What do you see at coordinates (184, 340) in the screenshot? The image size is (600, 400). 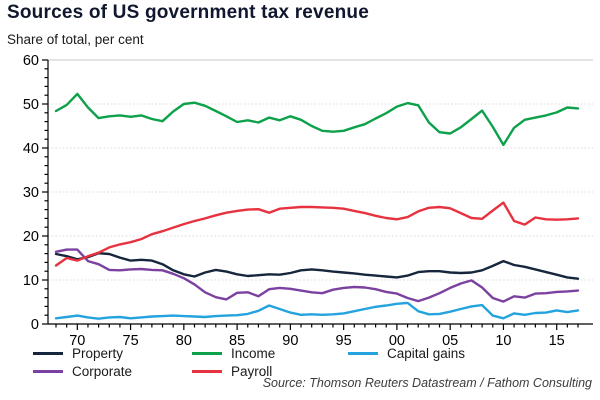 I see `x-tick-label: 80` at bounding box center [184, 340].